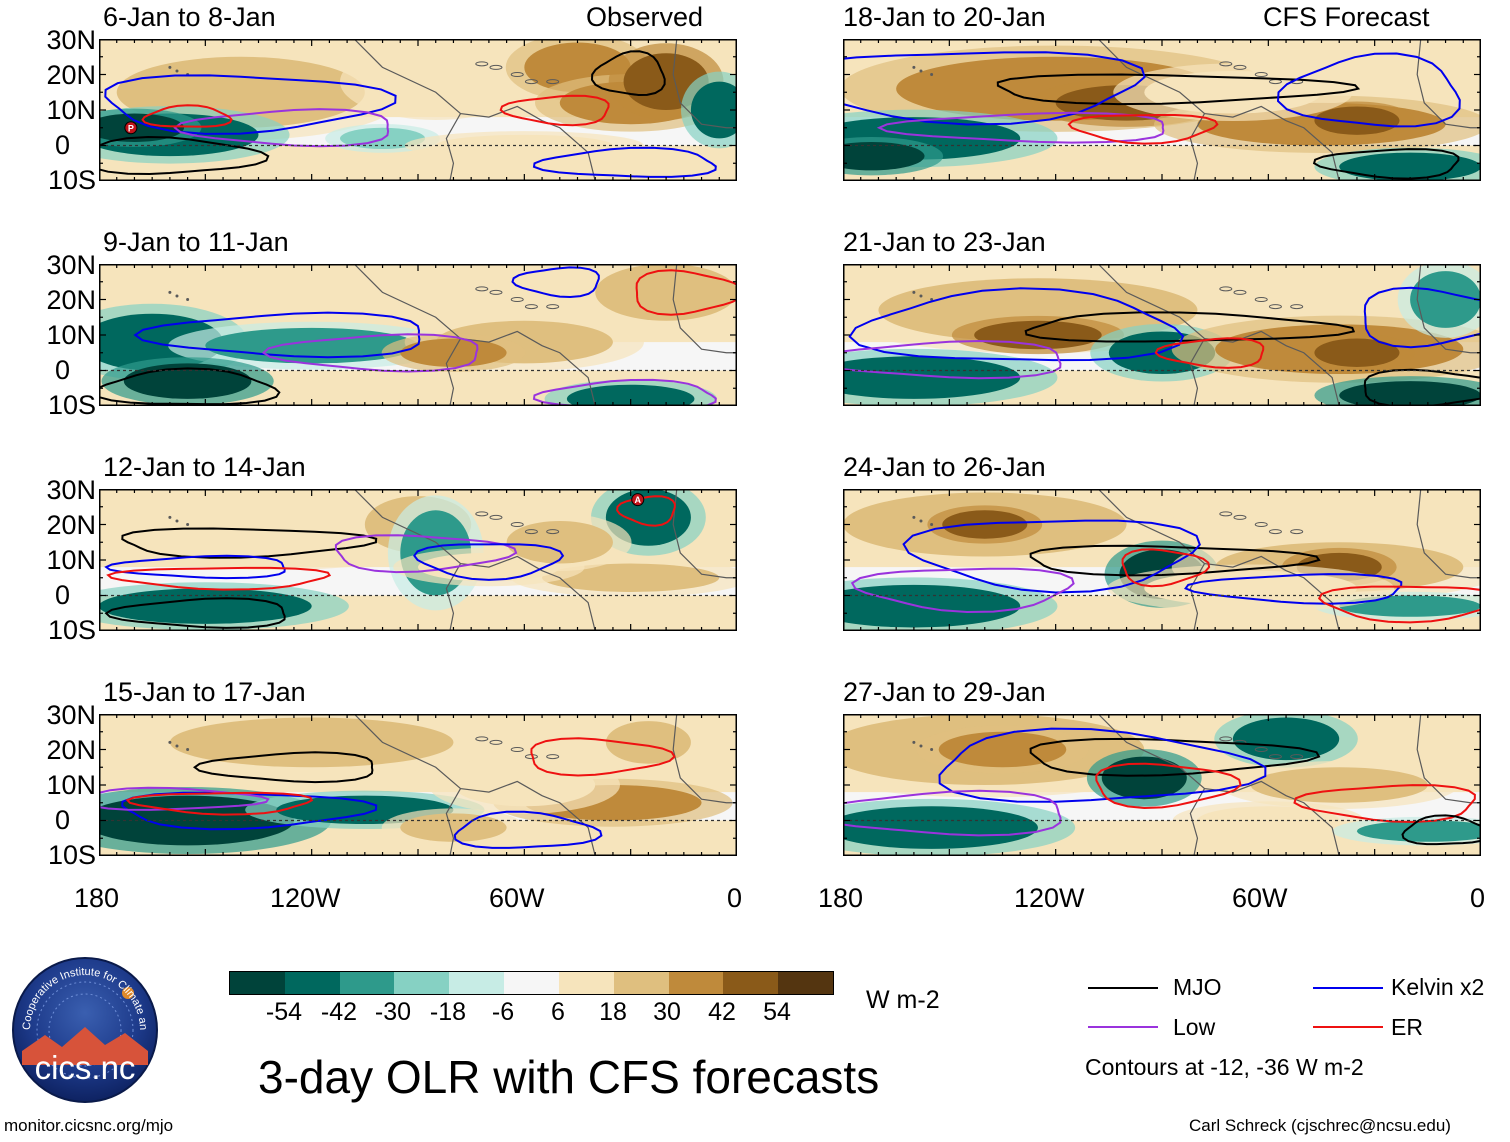 Image resolution: width=1510 pixels, height=1142 pixels. What do you see at coordinates (638, 500) in the screenshot?
I see `storm-marker: A` at bounding box center [638, 500].